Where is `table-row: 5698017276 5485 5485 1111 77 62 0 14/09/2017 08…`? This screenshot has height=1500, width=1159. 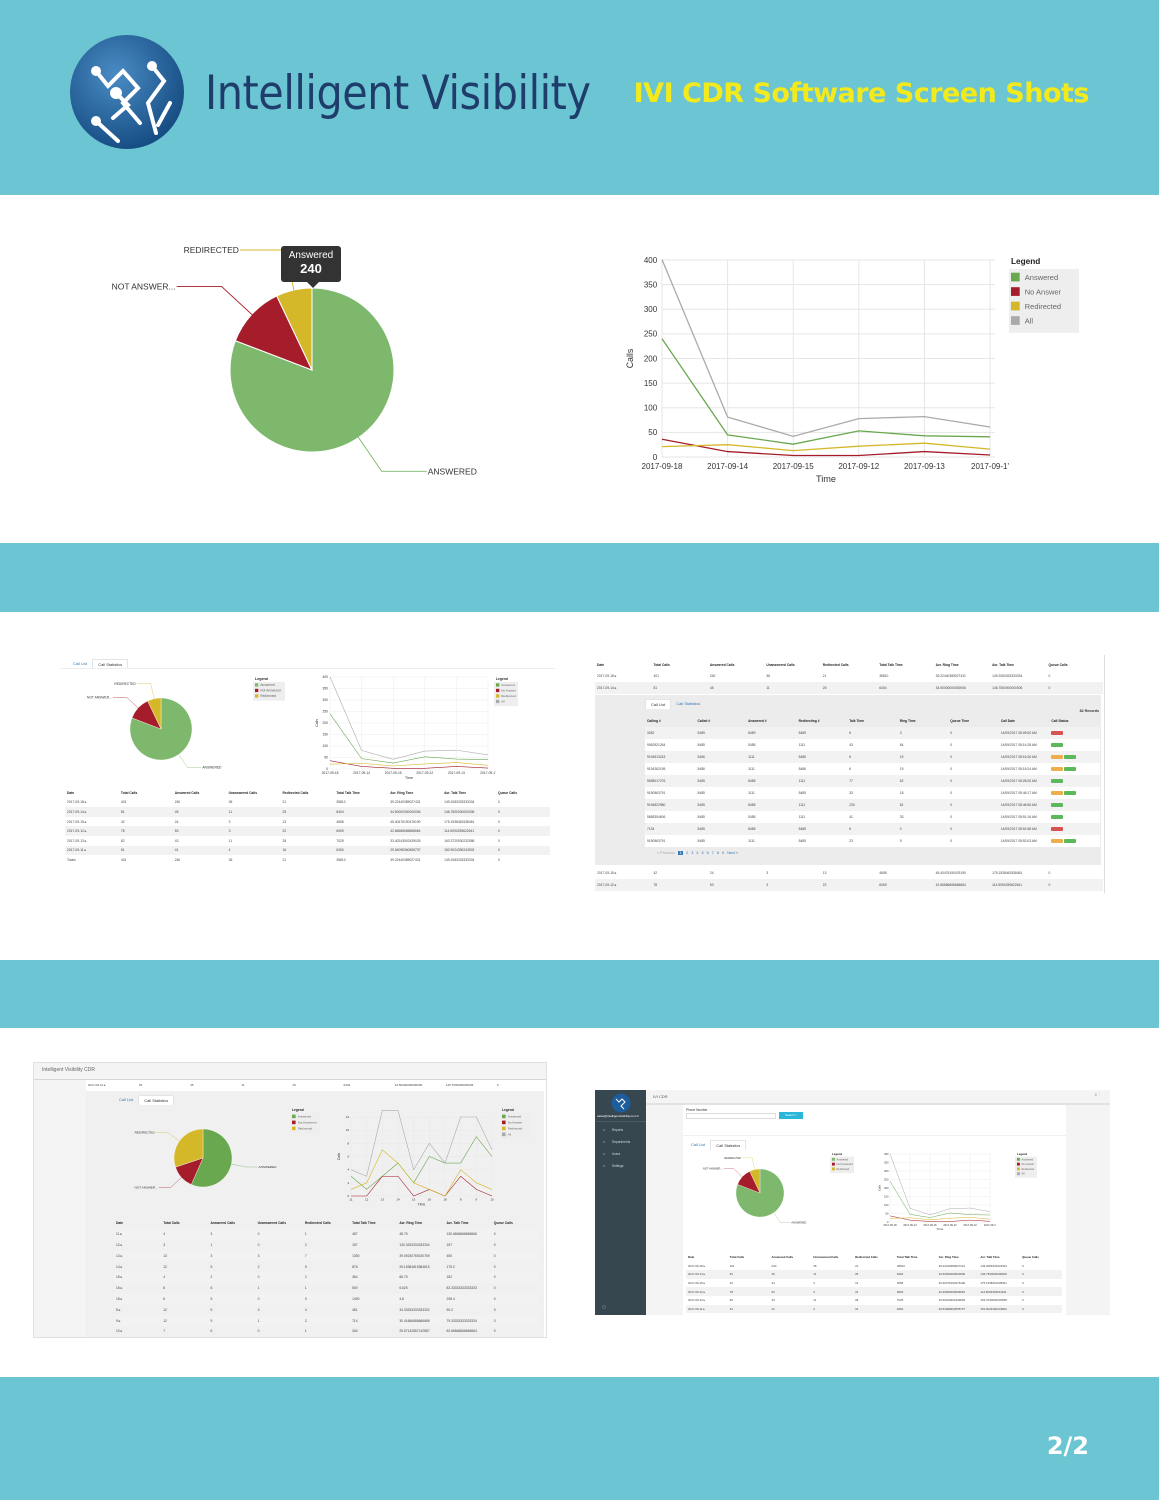
table-row: 5698017276 5485 5485 1111 77 62 0 14/09/2017 08… is located at coordinates (872, 781).